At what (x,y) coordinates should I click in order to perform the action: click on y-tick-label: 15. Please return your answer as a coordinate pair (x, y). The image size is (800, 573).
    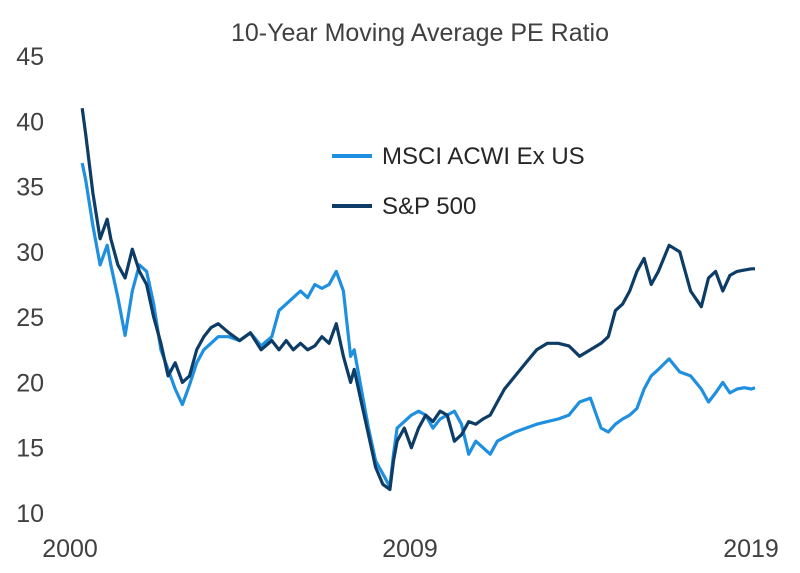
    Looking at the image, I should click on (30, 449).